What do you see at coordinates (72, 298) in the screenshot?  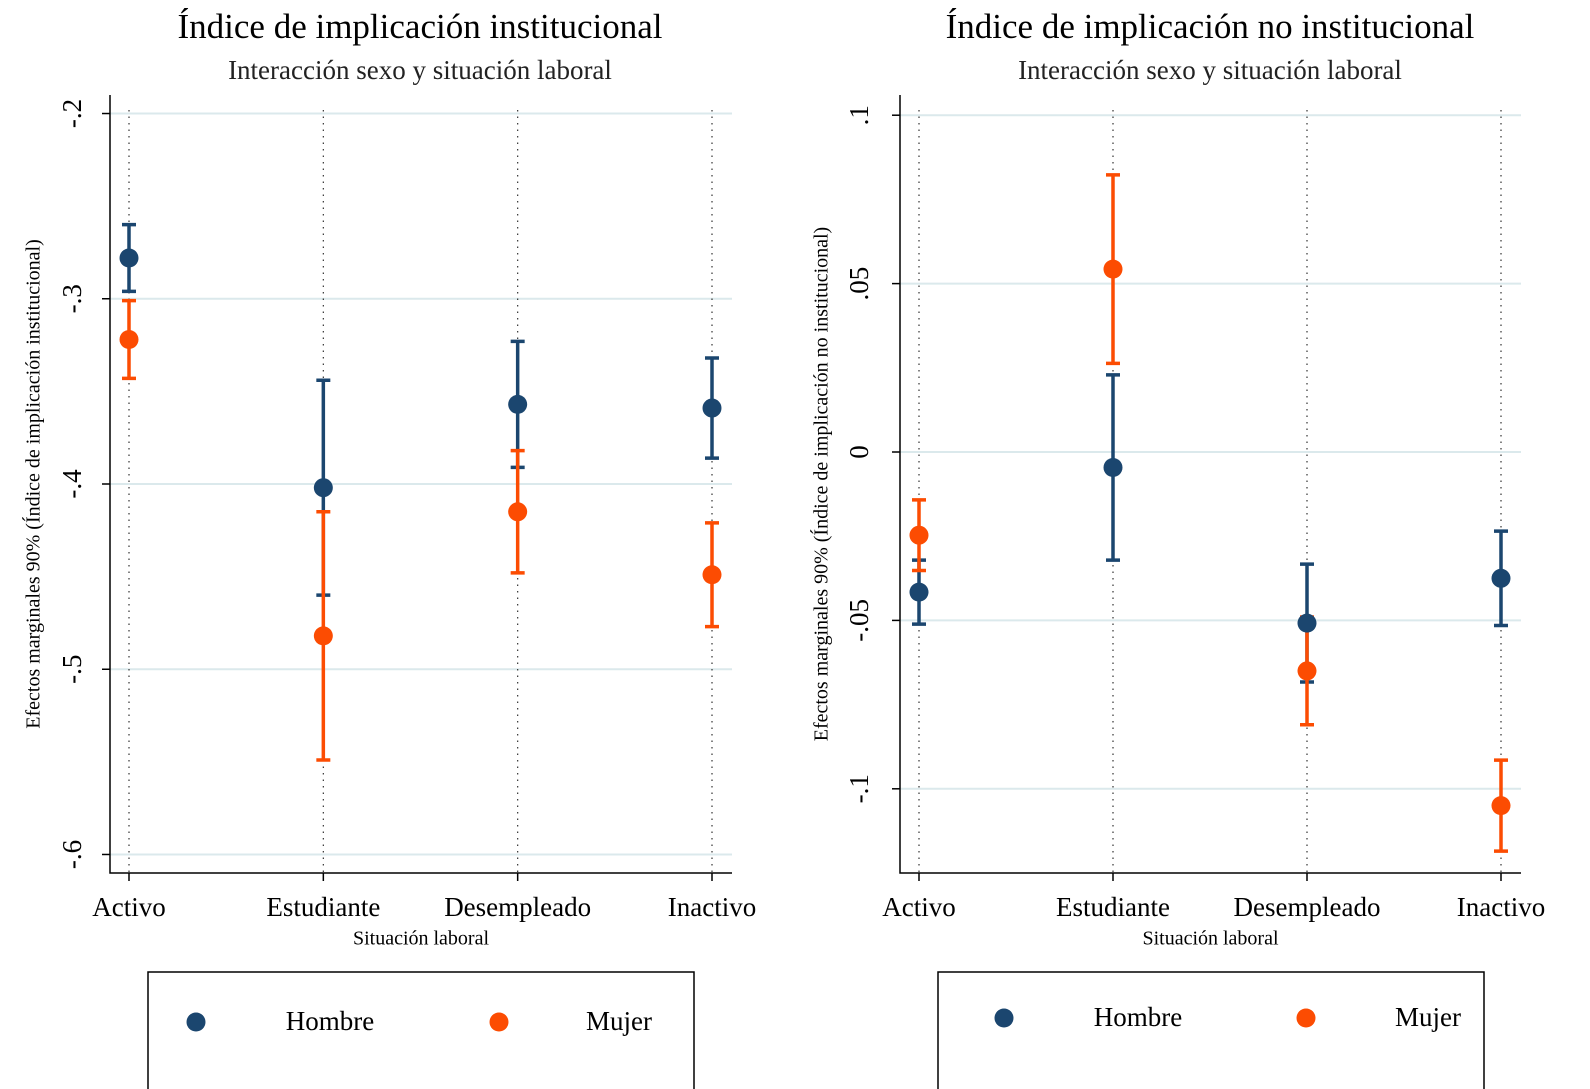 I see `y-tick-label: -.3` at bounding box center [72, 298].